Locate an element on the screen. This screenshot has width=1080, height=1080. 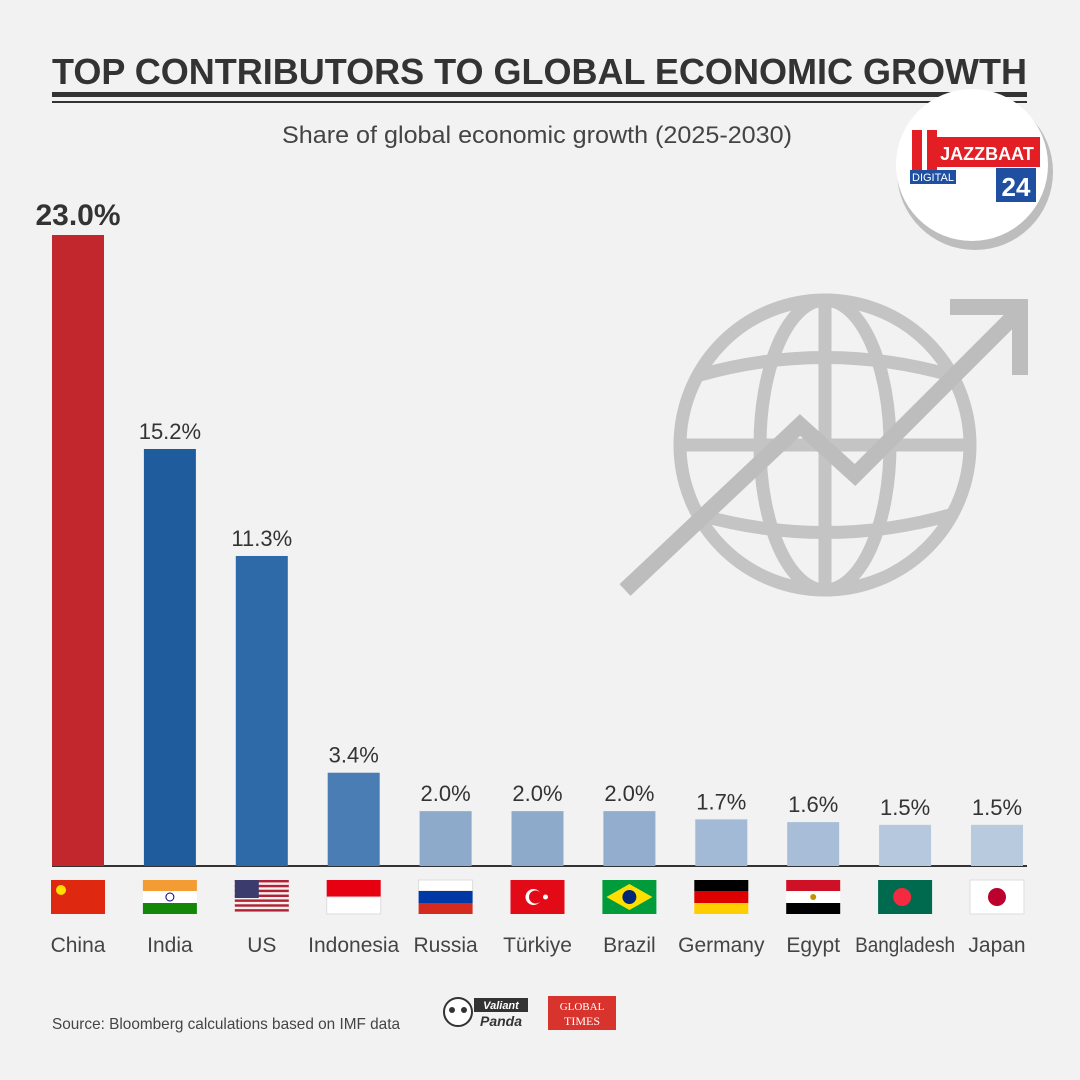
watermark-name: JAZZBAAT is located at coordinates (987, 154).